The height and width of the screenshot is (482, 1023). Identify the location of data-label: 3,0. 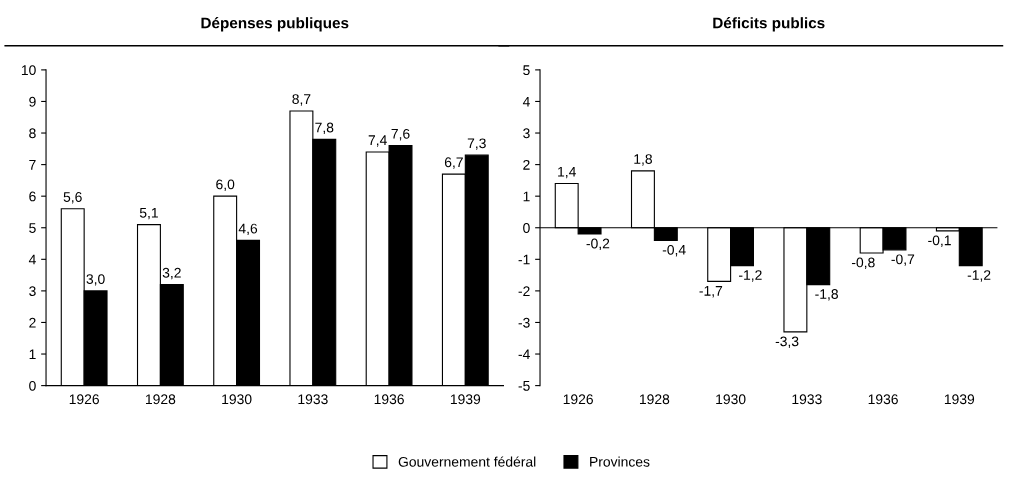
(95, 280).